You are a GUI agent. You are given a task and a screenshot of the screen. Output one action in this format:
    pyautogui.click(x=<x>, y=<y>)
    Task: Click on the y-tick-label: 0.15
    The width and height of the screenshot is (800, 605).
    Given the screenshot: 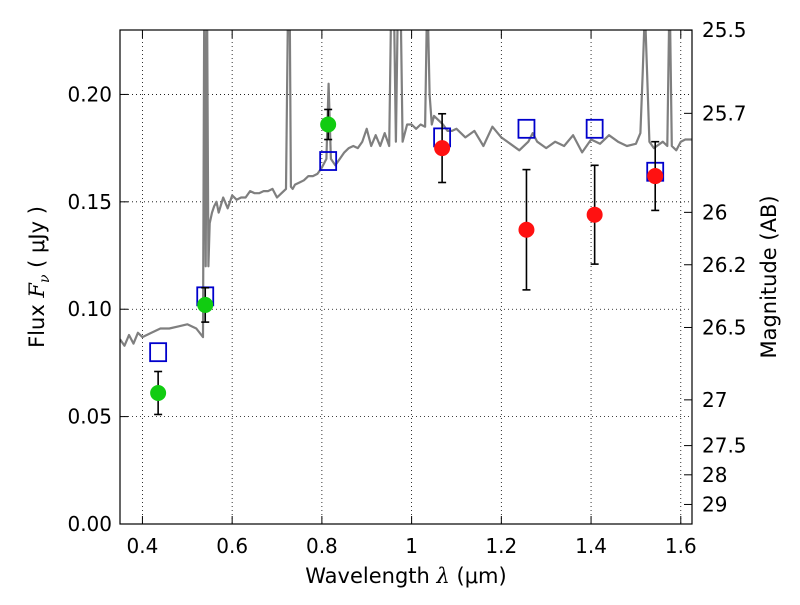 What is the action you would take?
    pyautogui.click(x=89, y=202)
    